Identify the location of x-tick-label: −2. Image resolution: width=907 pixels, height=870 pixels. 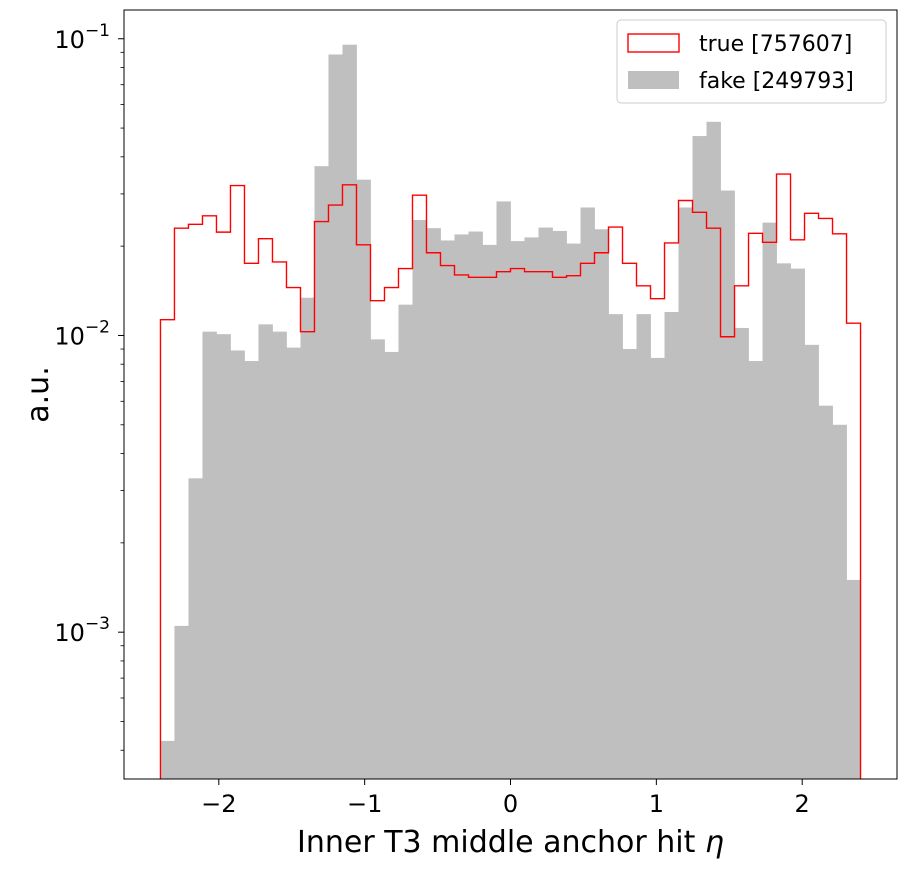
(218, 804).